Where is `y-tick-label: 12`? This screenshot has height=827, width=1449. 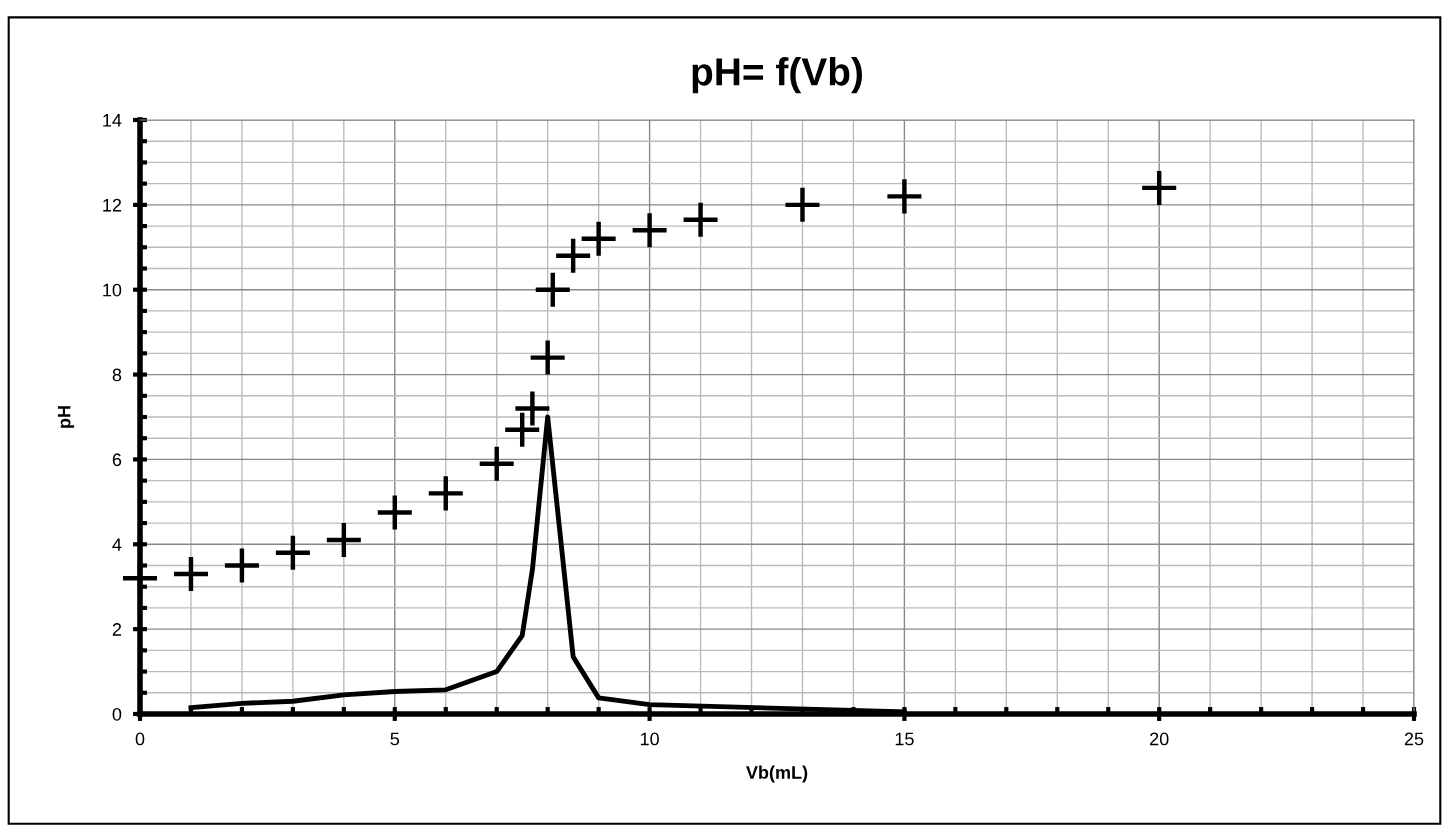
y-tick-label: 12 is located at coordinates (112, 205).